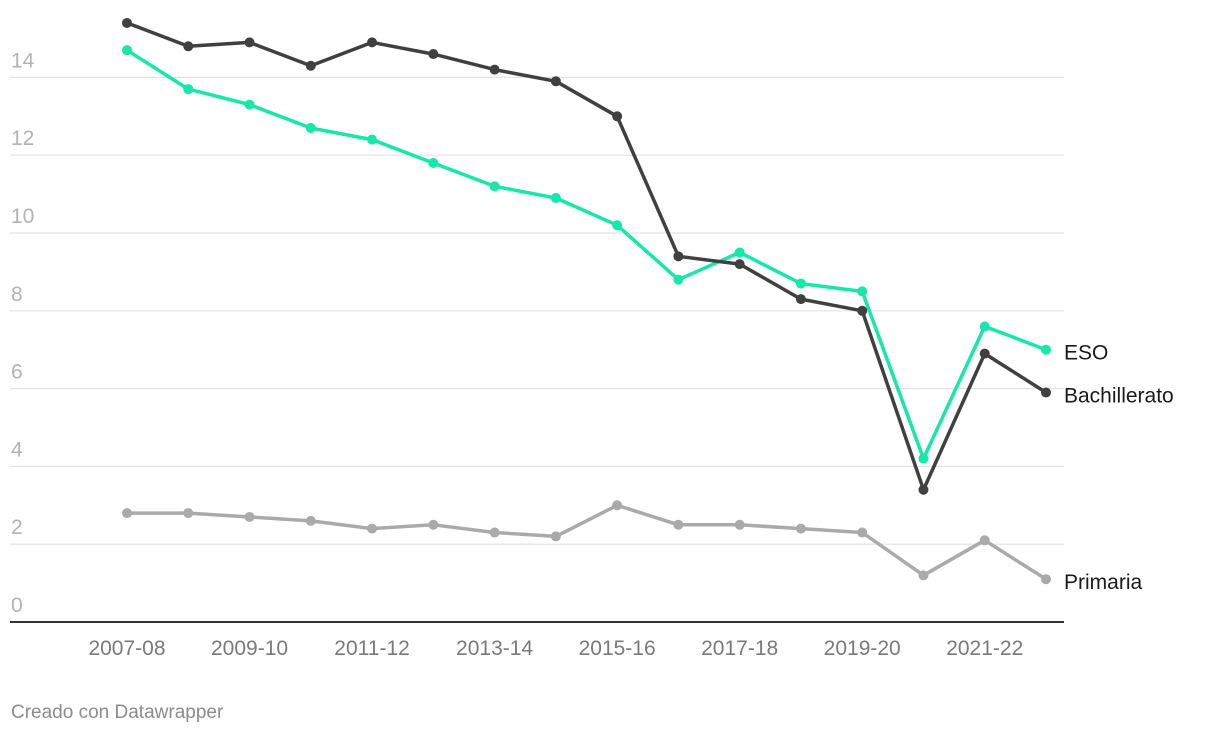 This screenshot has height=738, width=1220. I want to click on y-tick-label: 10, so click(22, 216).